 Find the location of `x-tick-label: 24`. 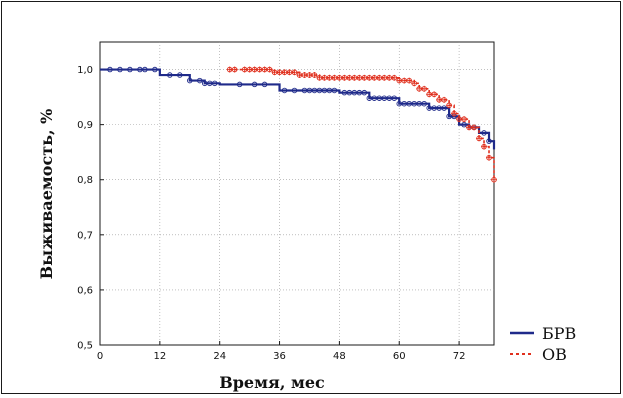

x-tick-label: 24 is located at coordinates (219, 356).